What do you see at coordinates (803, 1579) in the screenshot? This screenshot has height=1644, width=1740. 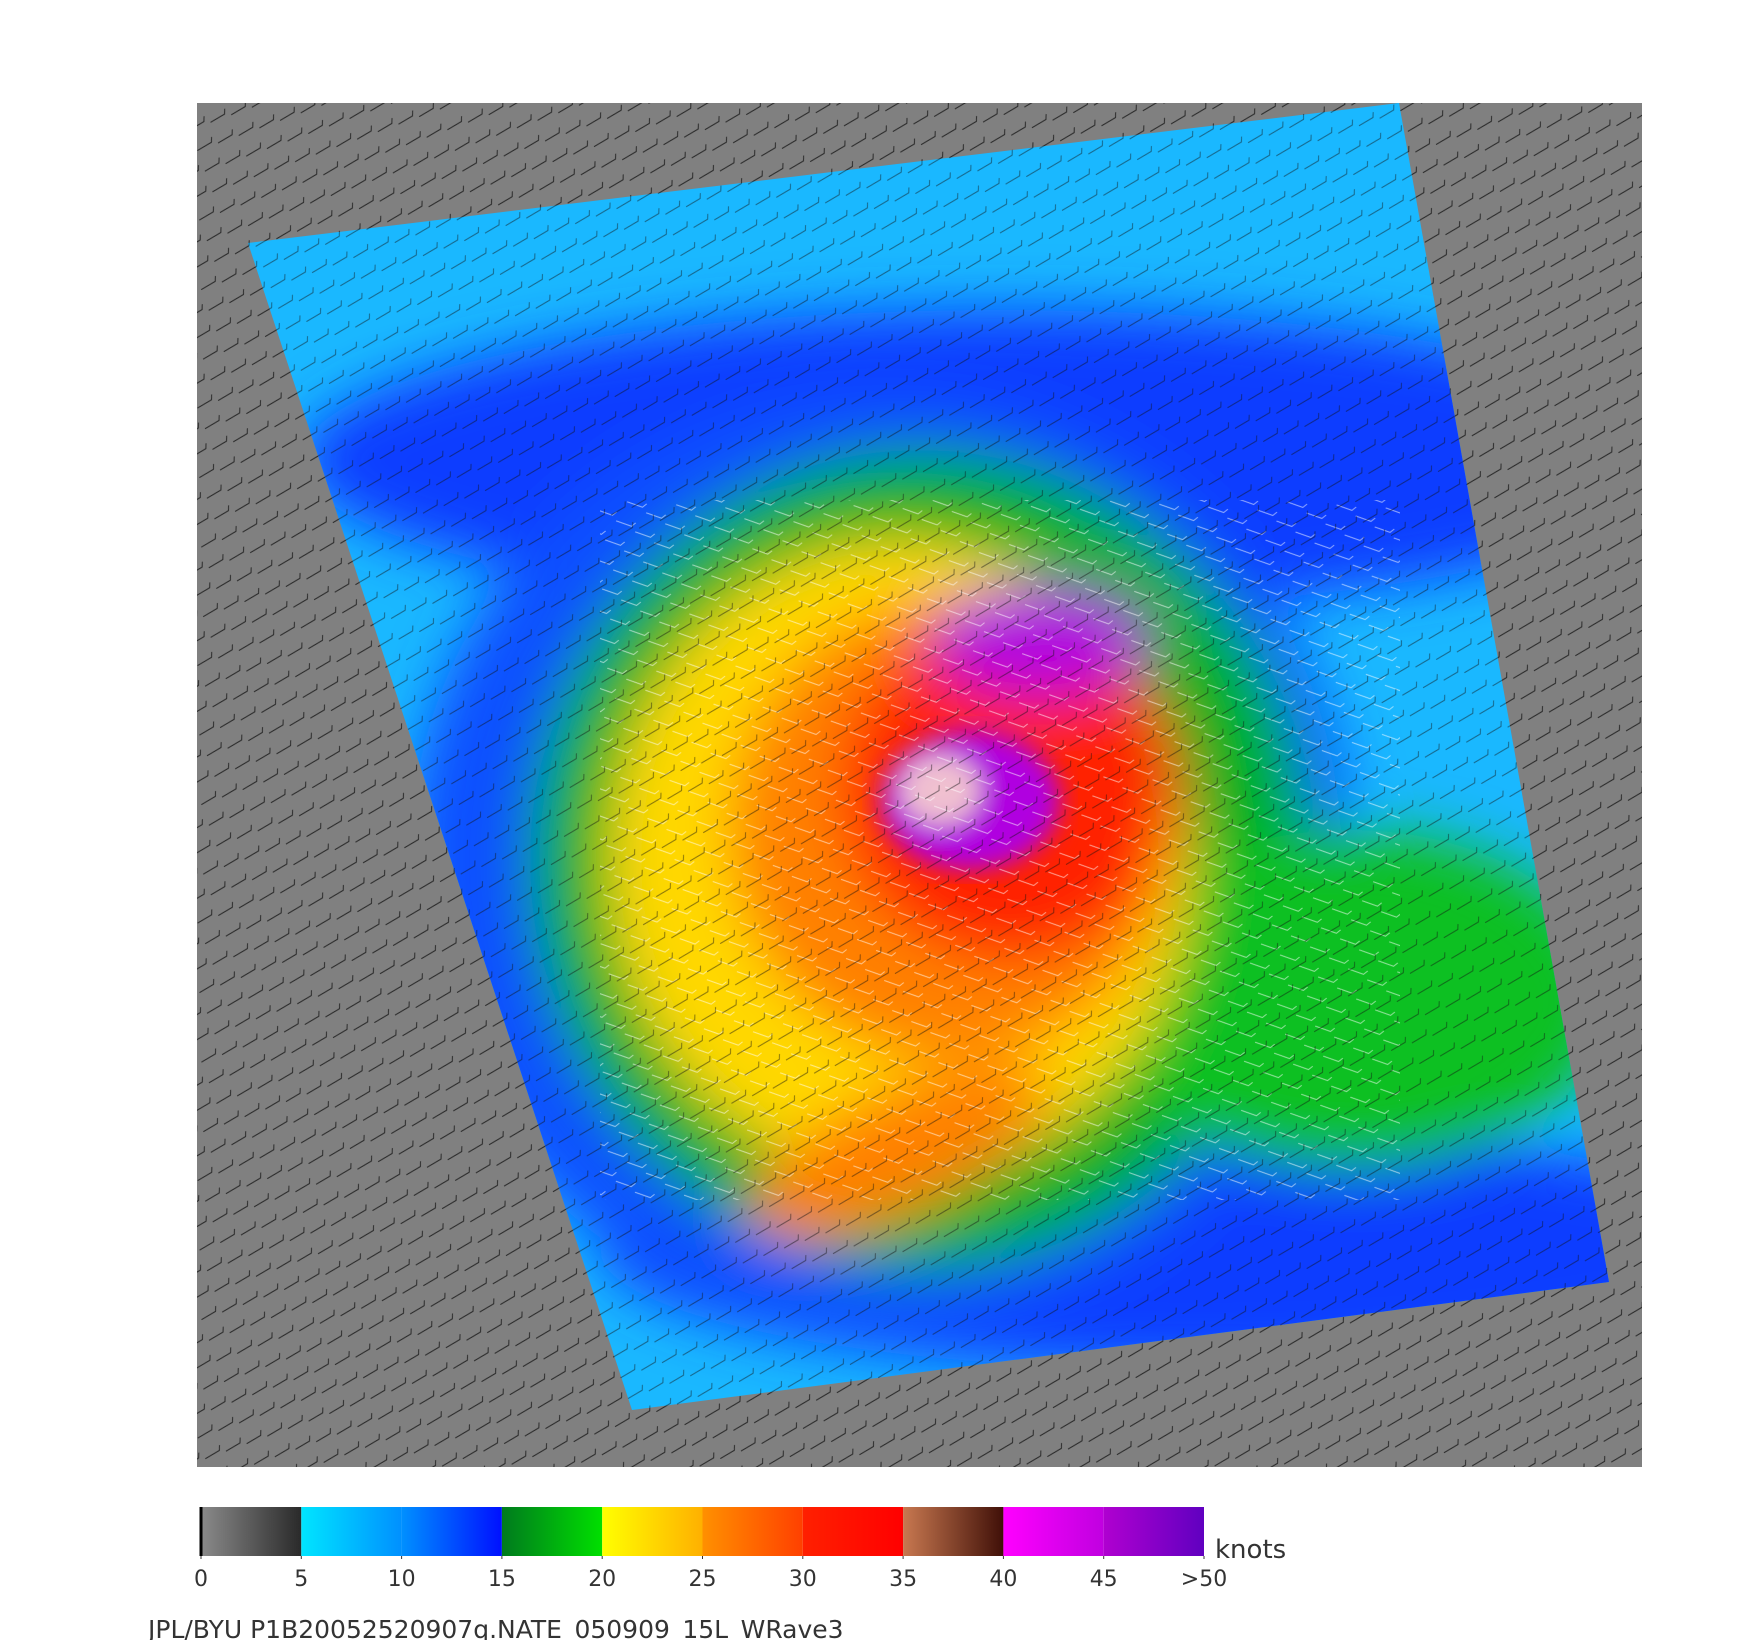 I see `colorbar-tick-label: 30` at bounding box center [803, 1579].